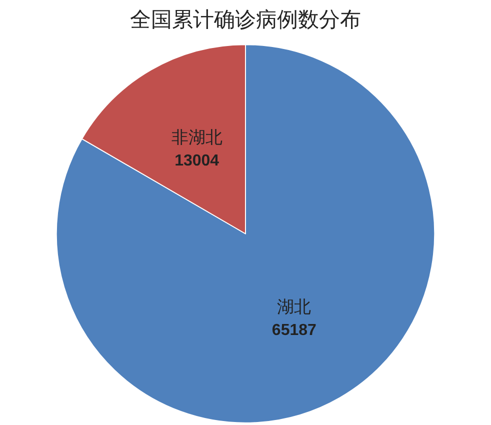 The image size is (491, 425). What do you see at coordinates (197, 161) in the screenshot?
I see `data-label: 13004` at bounding box center [197, 161].